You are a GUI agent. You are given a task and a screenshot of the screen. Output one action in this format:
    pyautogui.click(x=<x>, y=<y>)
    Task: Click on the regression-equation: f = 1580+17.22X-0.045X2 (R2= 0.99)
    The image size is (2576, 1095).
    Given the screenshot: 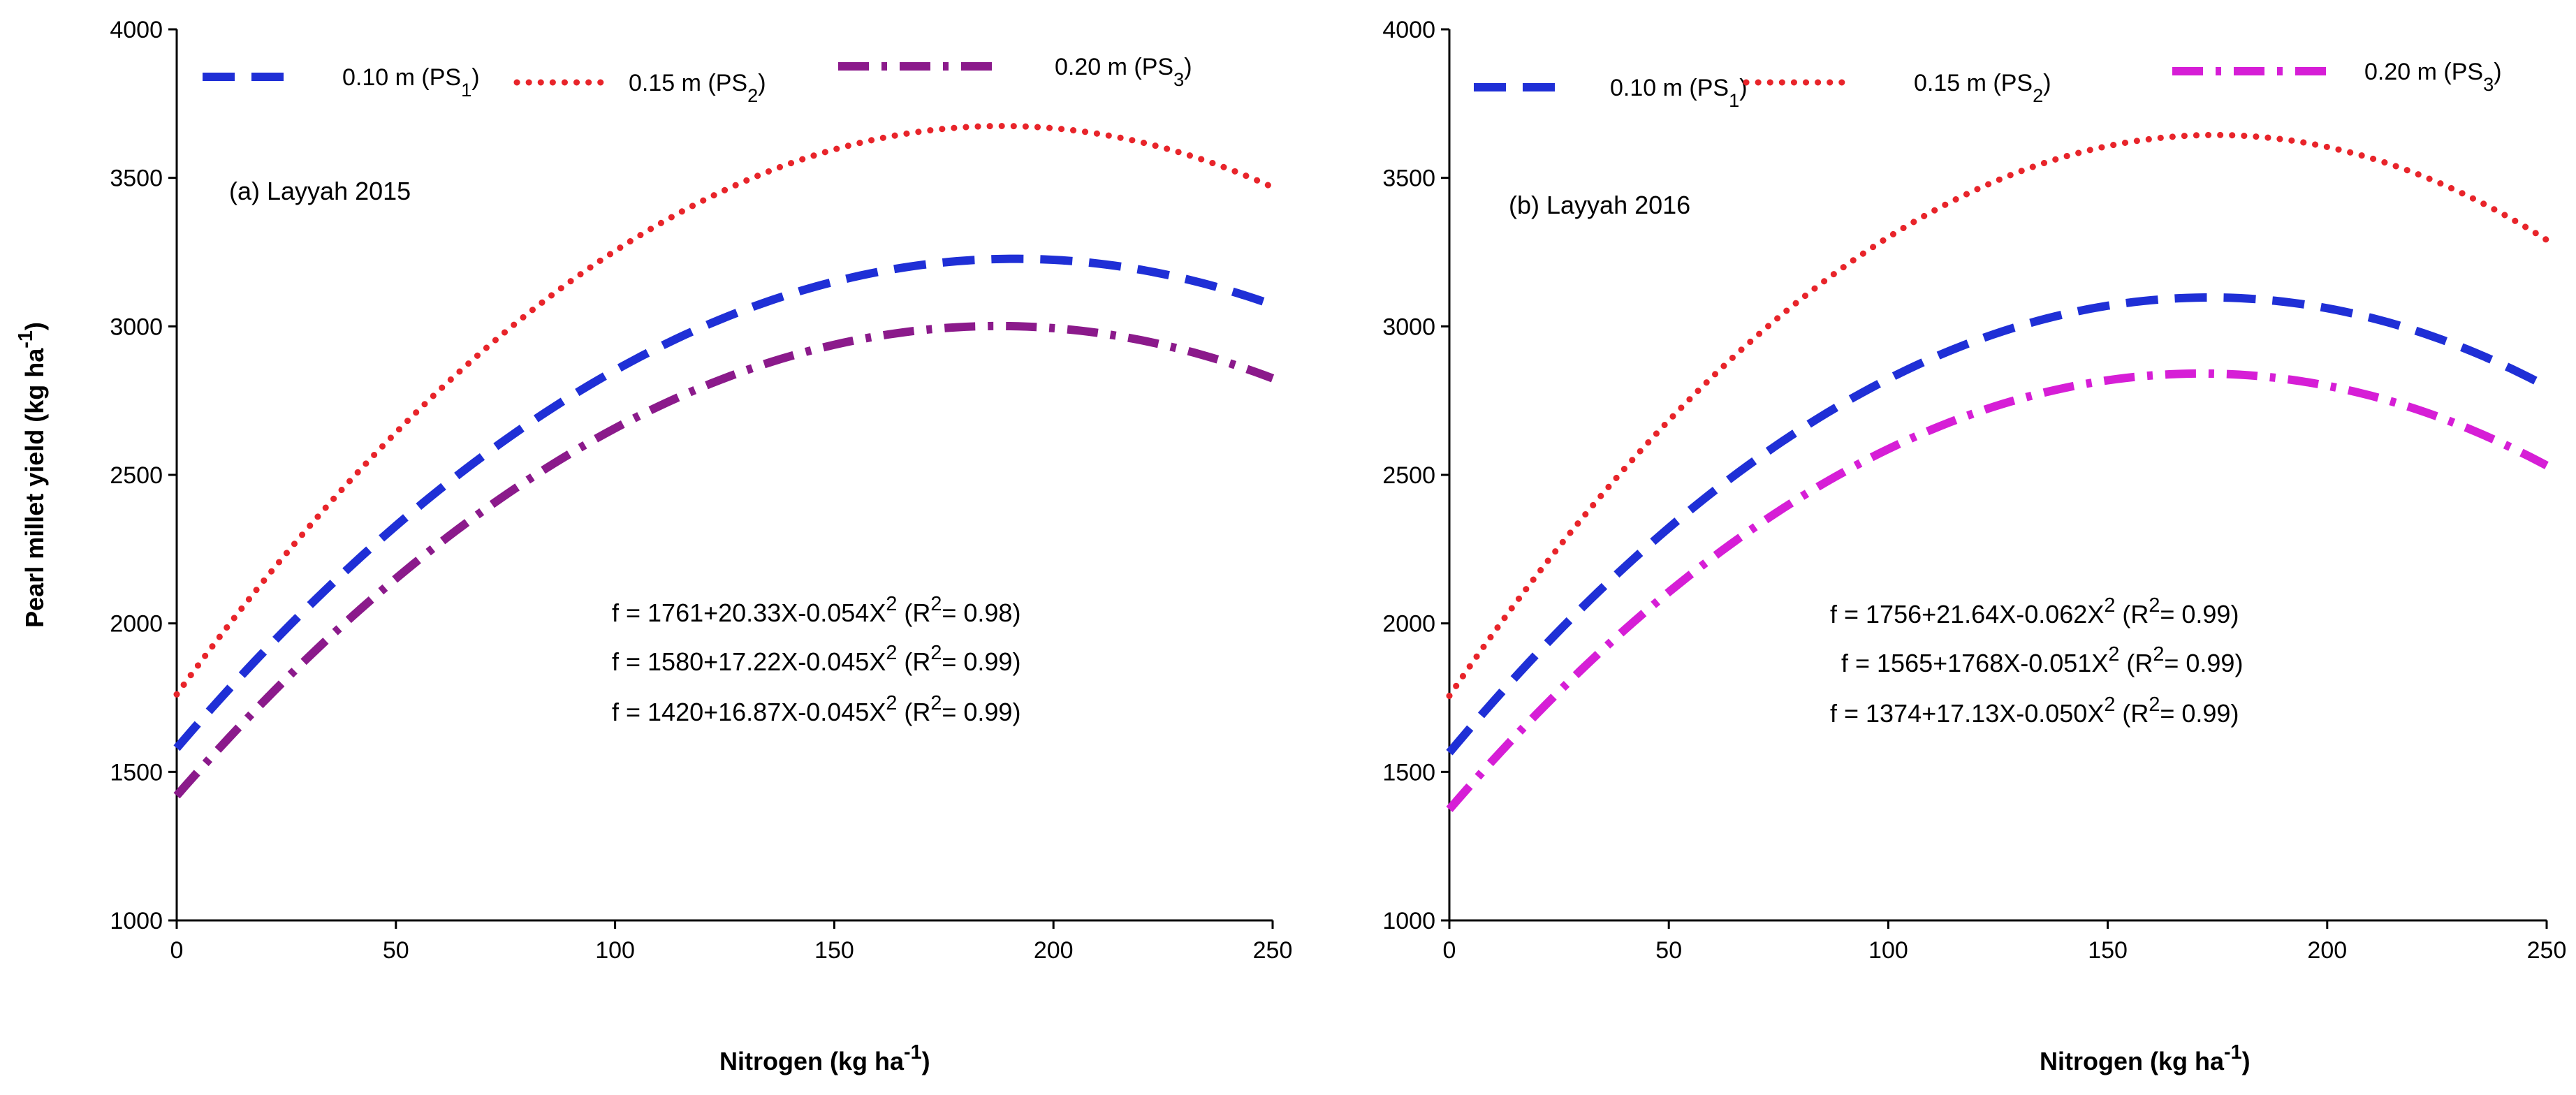 What is the action you would take?
    pyautogui.click(x=816, y=659)
    